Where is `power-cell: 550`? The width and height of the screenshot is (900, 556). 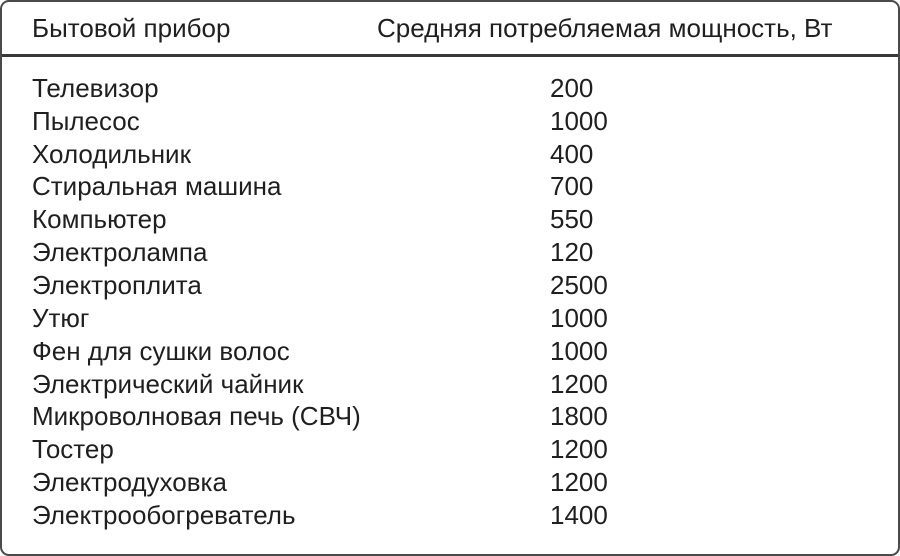
power-cell: 550 is located at coordinates (572, 219).